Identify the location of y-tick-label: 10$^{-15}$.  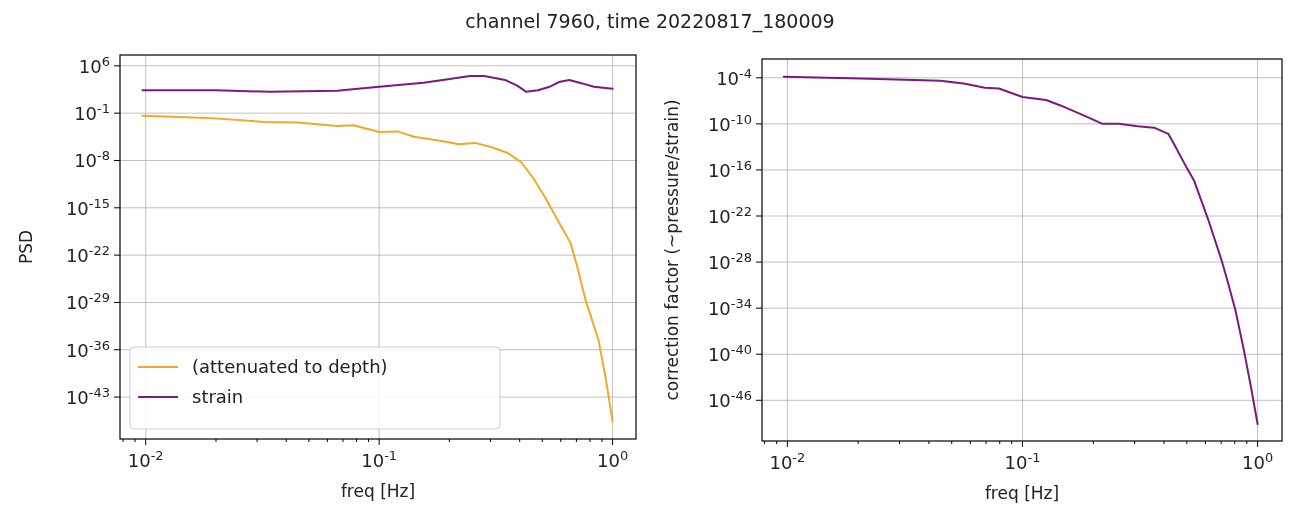
(87, 207).